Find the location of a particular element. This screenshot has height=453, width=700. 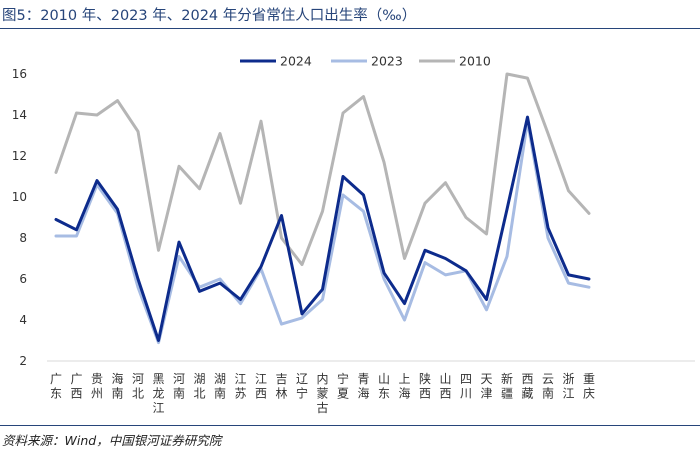

x-tick-label: 津 is located at coordinates (486, 394).